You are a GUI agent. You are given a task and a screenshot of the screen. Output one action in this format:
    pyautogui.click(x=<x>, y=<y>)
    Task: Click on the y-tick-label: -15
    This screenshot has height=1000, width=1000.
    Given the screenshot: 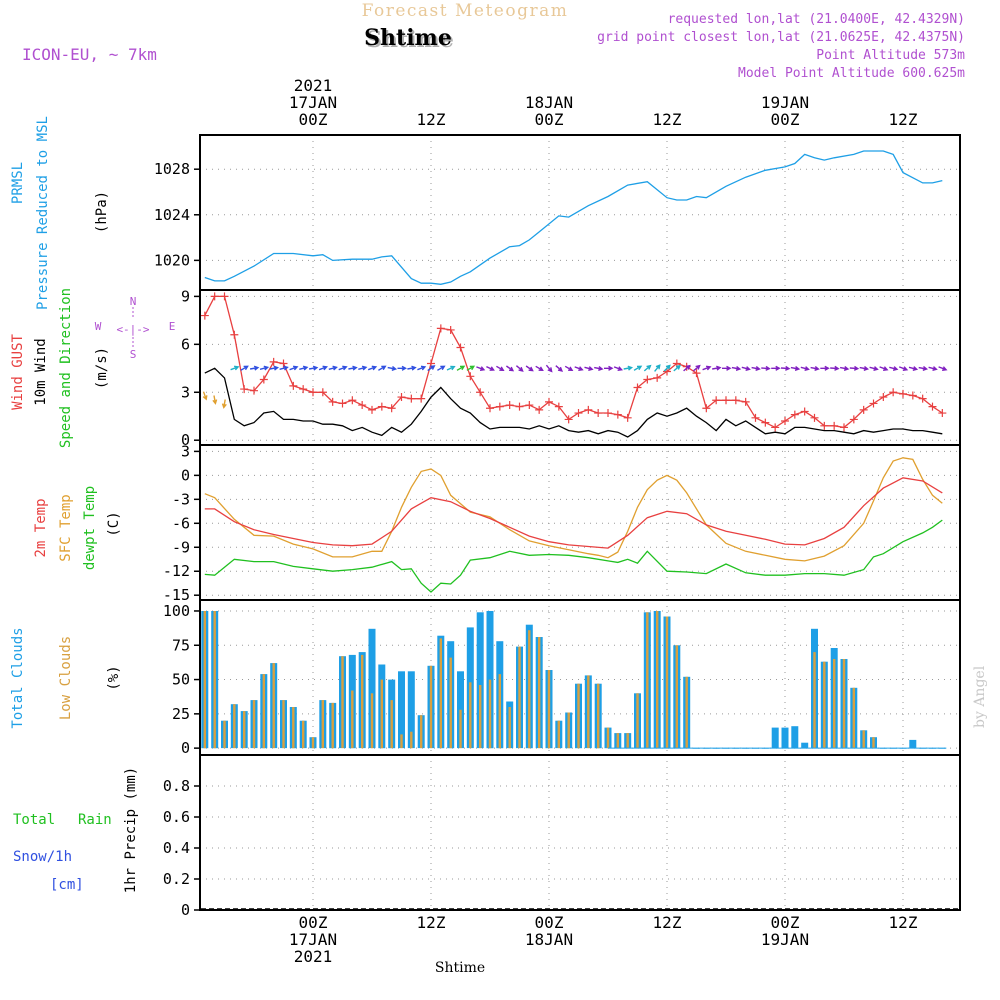 What is the action you would take?
    pyautogui.click(x=176, y=595)
    